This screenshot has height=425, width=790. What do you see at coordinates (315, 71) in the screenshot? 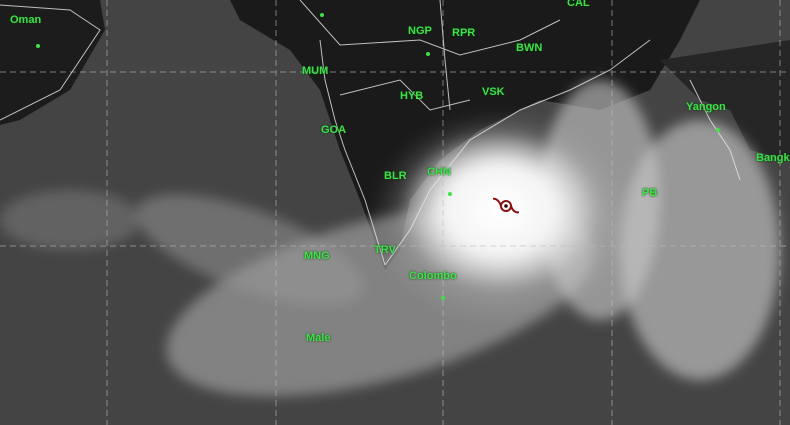
I see `label-mum: MUM` at bounding box center [315, 71].